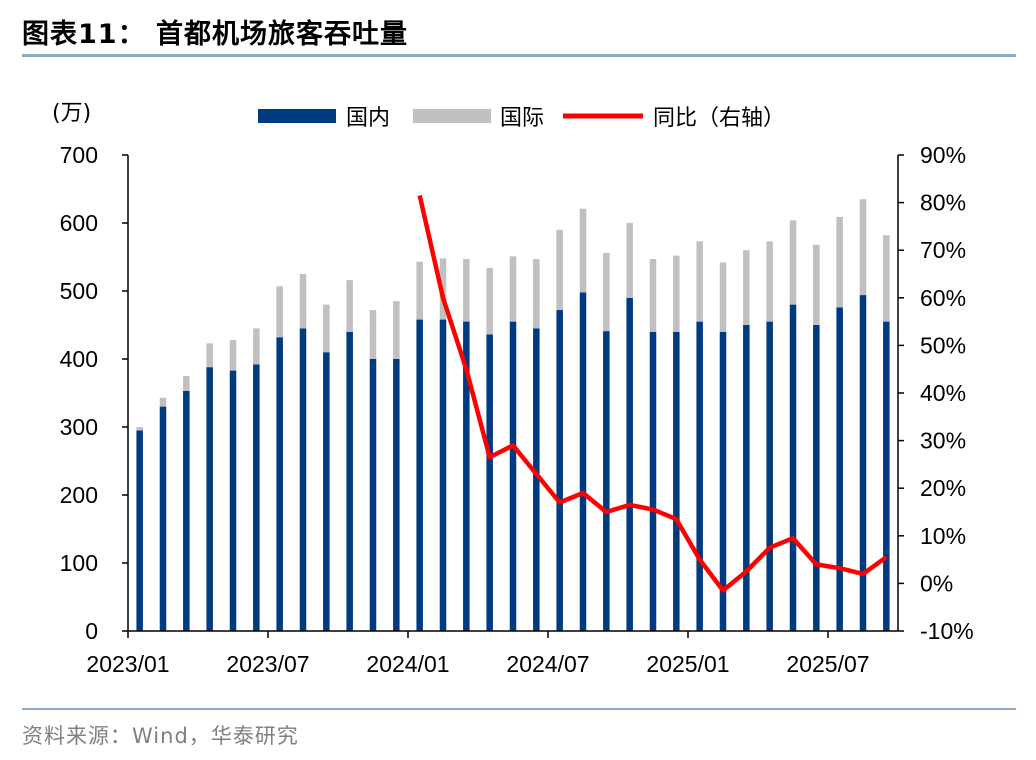 The image size is (1036, 760). What do you see at coordinates (79, 495) in the screenshot?
I see `left-tick-label: 200` at bounding box center [79, 495].